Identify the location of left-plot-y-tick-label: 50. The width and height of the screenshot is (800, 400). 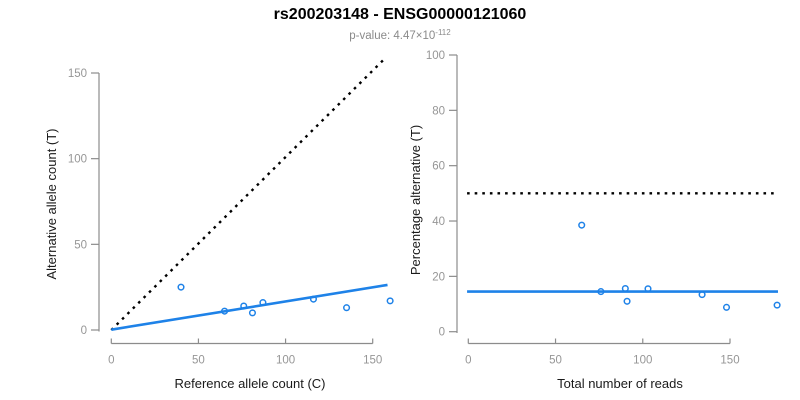
(80, 245).